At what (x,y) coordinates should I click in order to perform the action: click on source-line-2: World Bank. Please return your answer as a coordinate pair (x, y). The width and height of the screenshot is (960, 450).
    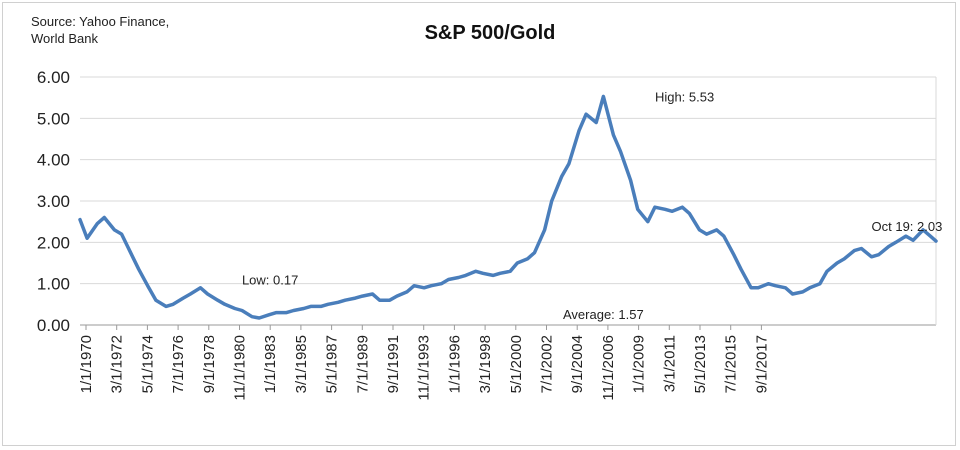
    Looking at the image, I should click on (64, 38).